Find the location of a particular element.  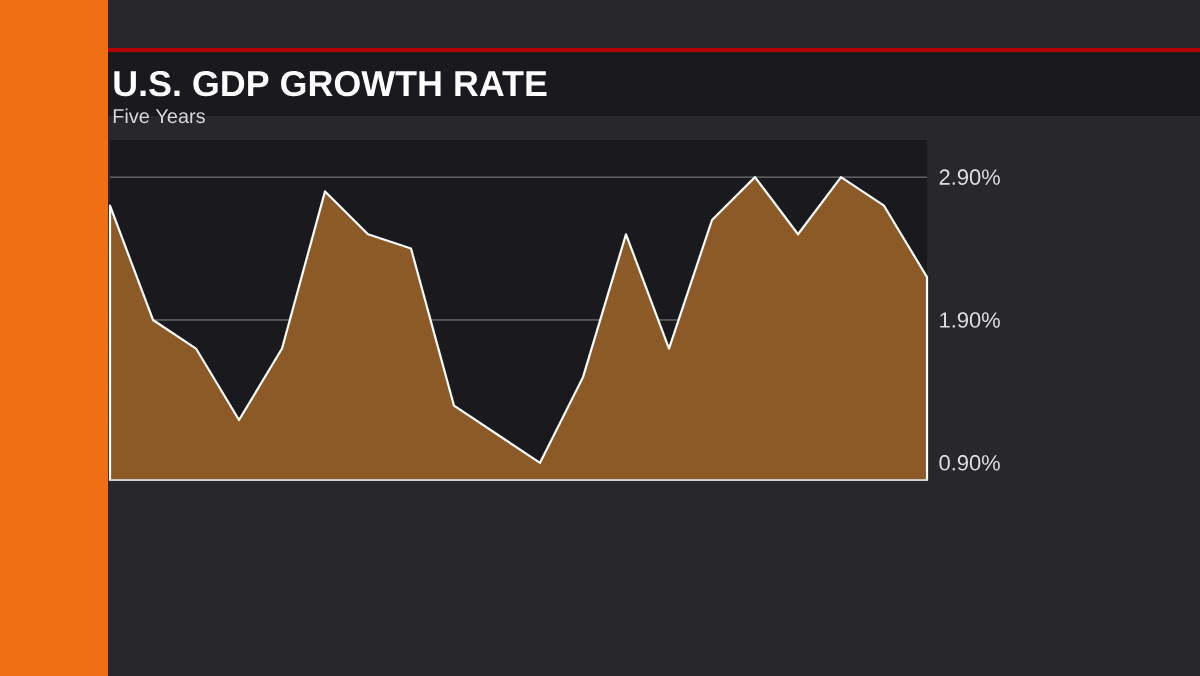

y-tick-label: 0.90% is located at coordinates (969, 463).